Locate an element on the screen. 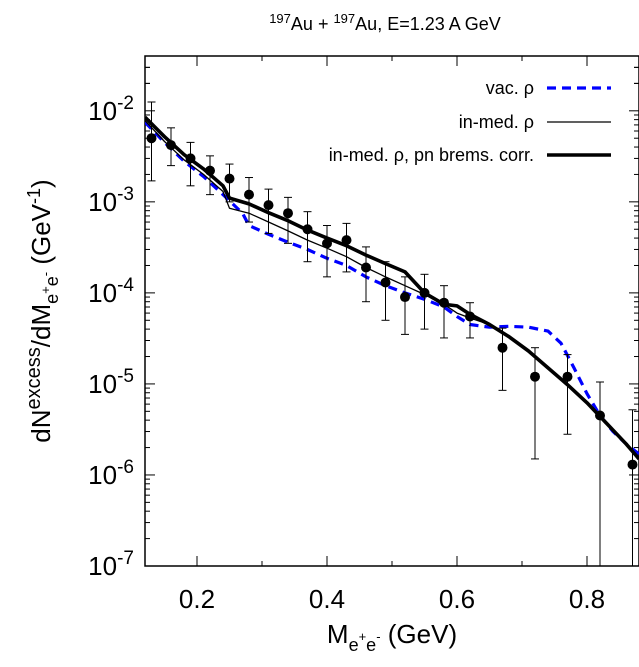  y-tick-exponent: -7 is located at coordinates (125, 558).